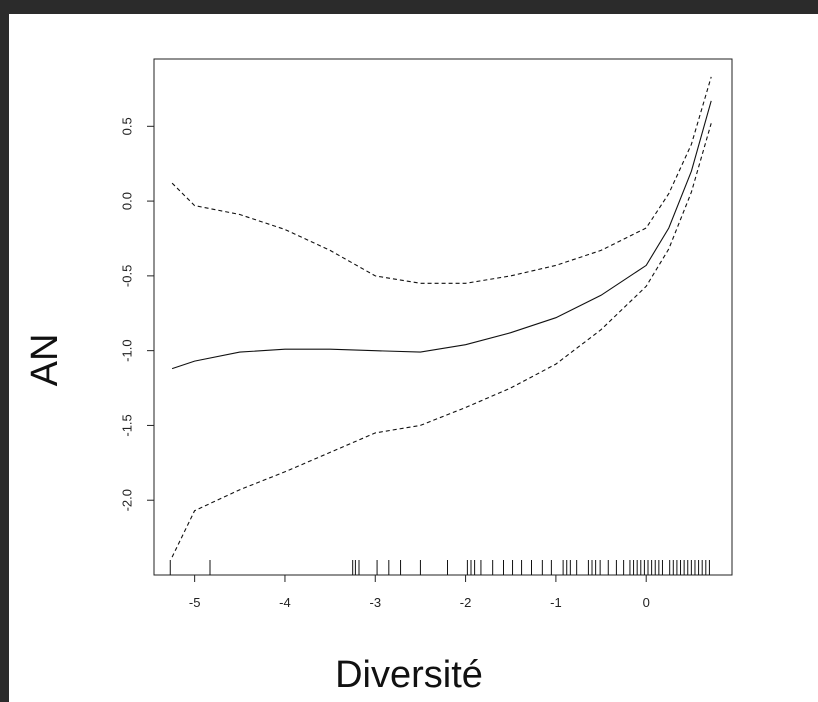 The height and width of the screenshot is (702, 818). What do you see at coordinates (375, 602) in the screenshot?
I see `x-tick-label: -3` at bounding box center [375, 602].